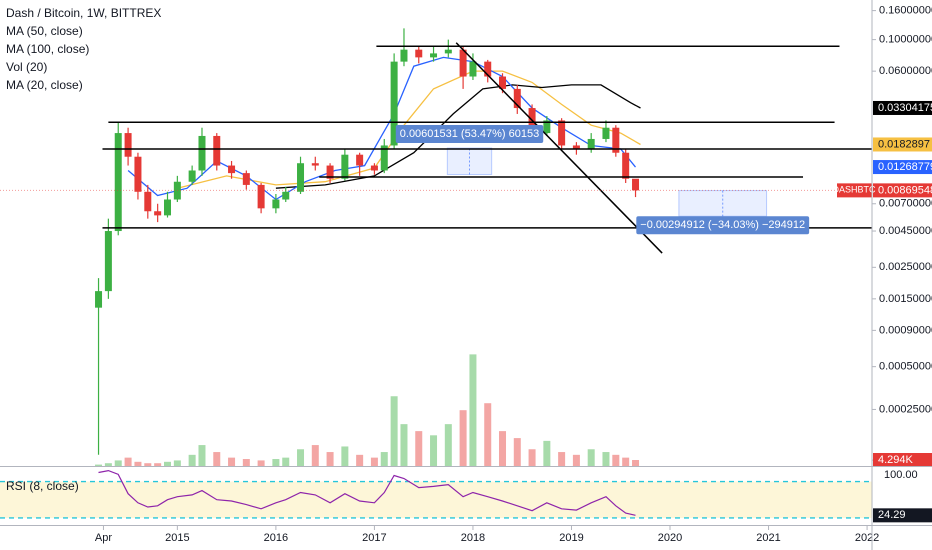 Image resolution: width=932 pixels, height=550 pixels. I want to click on x-tick-label: 2015, so click(177, 538).